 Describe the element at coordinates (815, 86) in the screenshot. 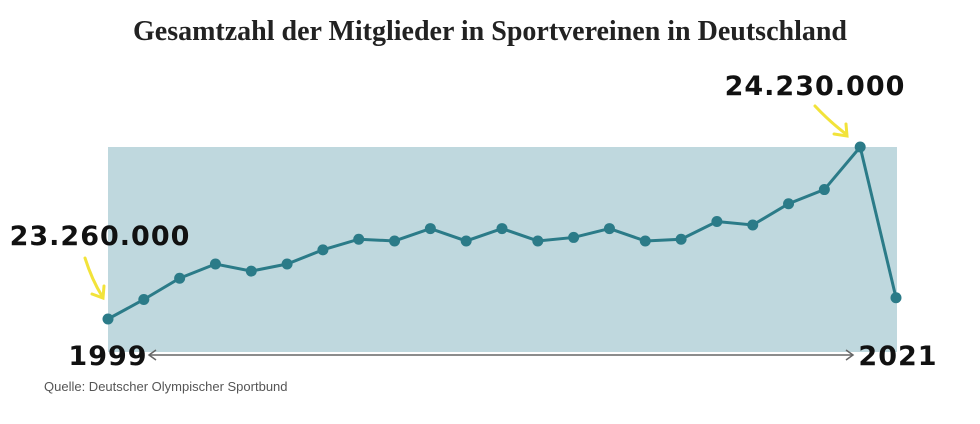

I see `value-label: 24.230.000` at that location.